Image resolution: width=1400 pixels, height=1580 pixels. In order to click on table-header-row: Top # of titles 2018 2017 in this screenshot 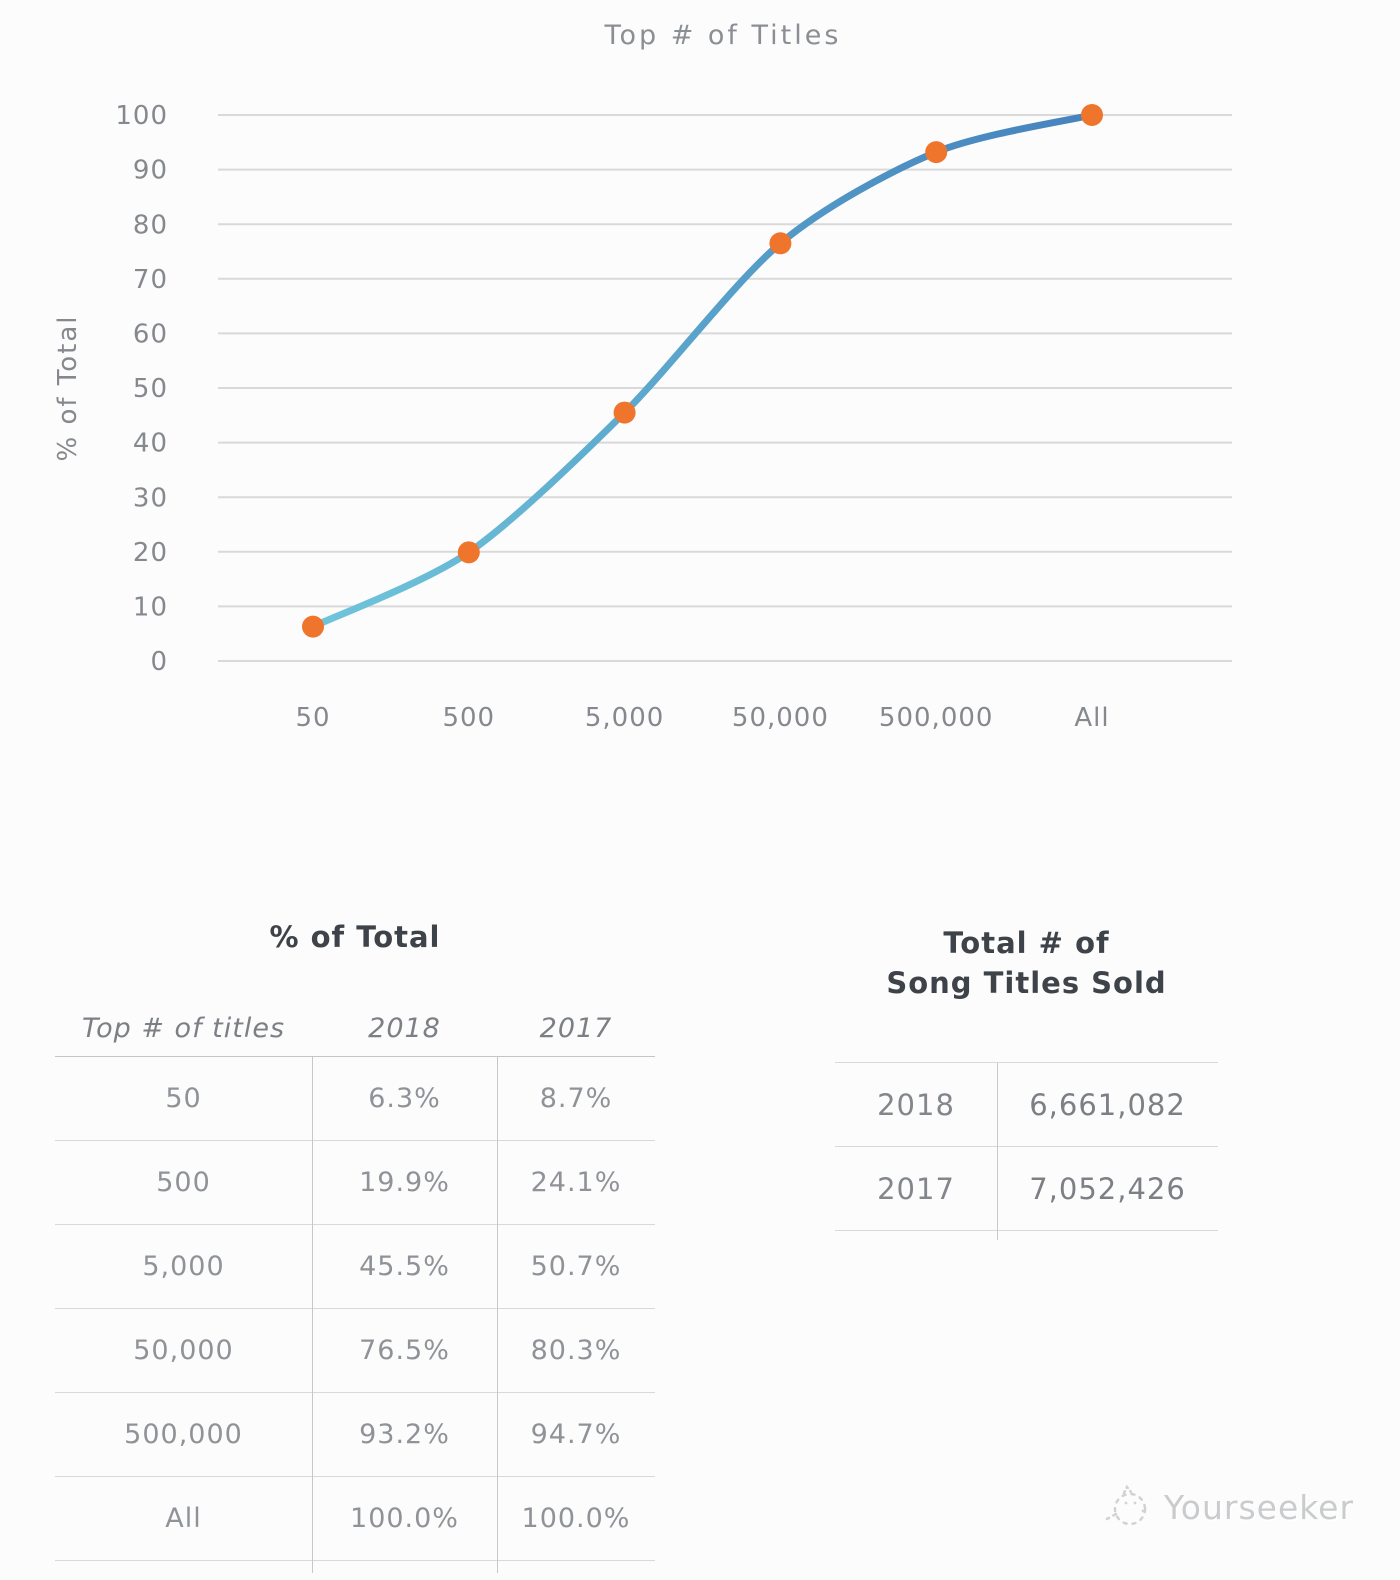, I will do `click(355, 1028)`.